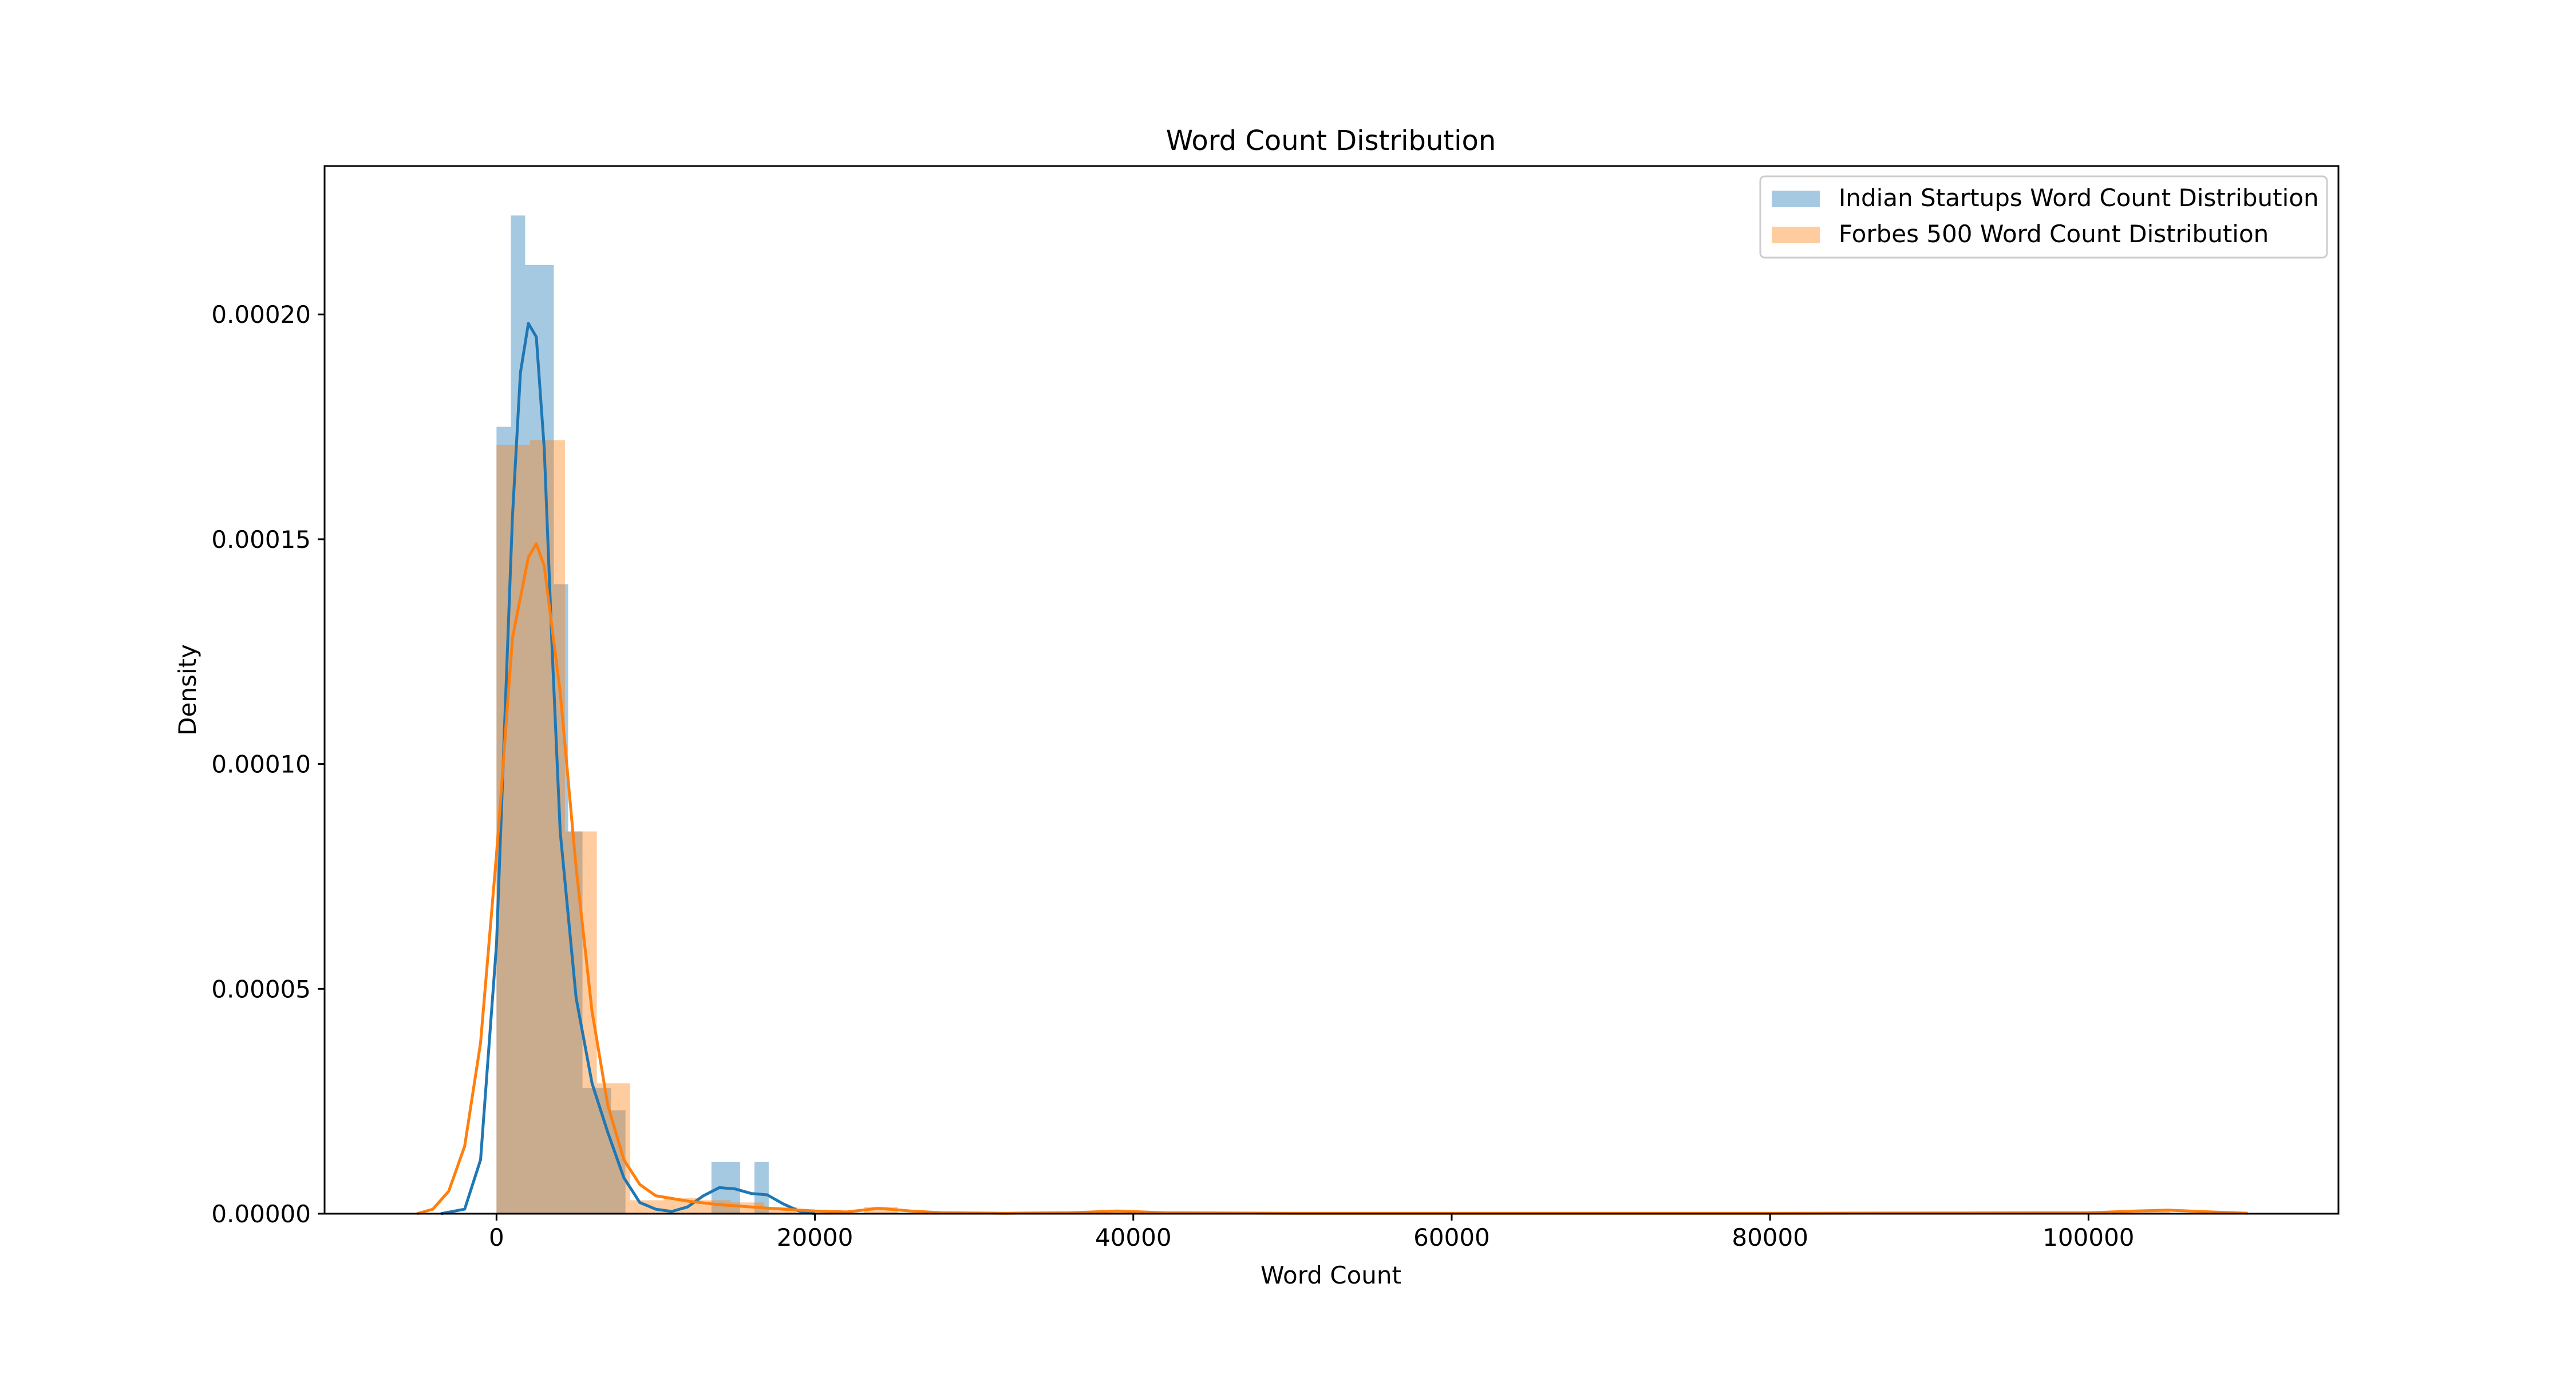 The width and height of the screenshot is (2576, 1374). I want to click on x-tick-label: 20000, so click(815, 1237).